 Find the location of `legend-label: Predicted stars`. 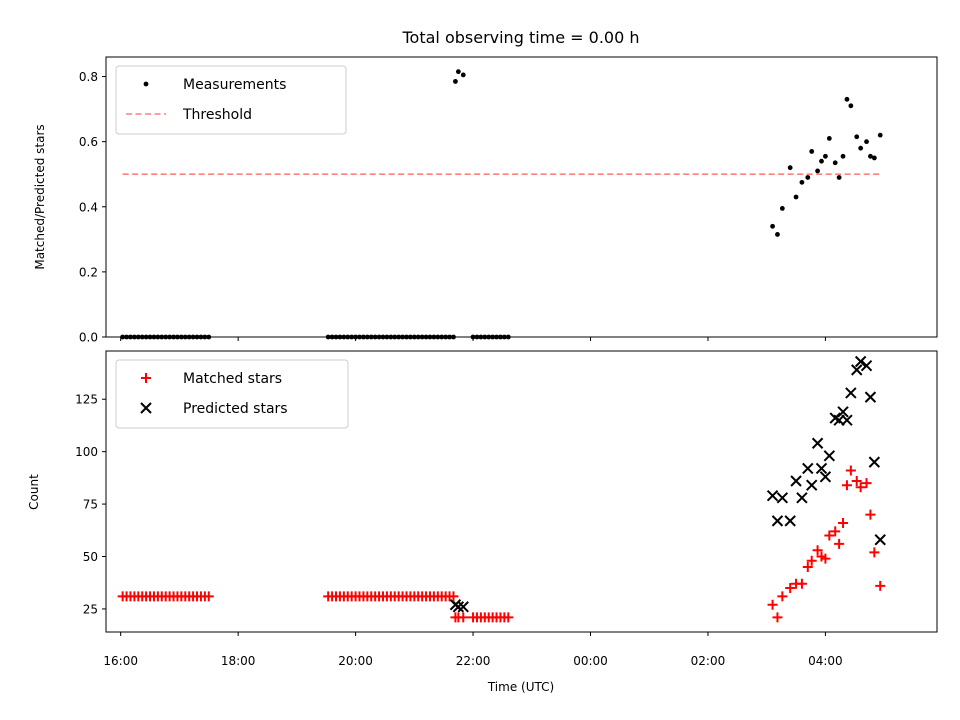

legend-label: Predicted stars is located at coordinates (235, 409).